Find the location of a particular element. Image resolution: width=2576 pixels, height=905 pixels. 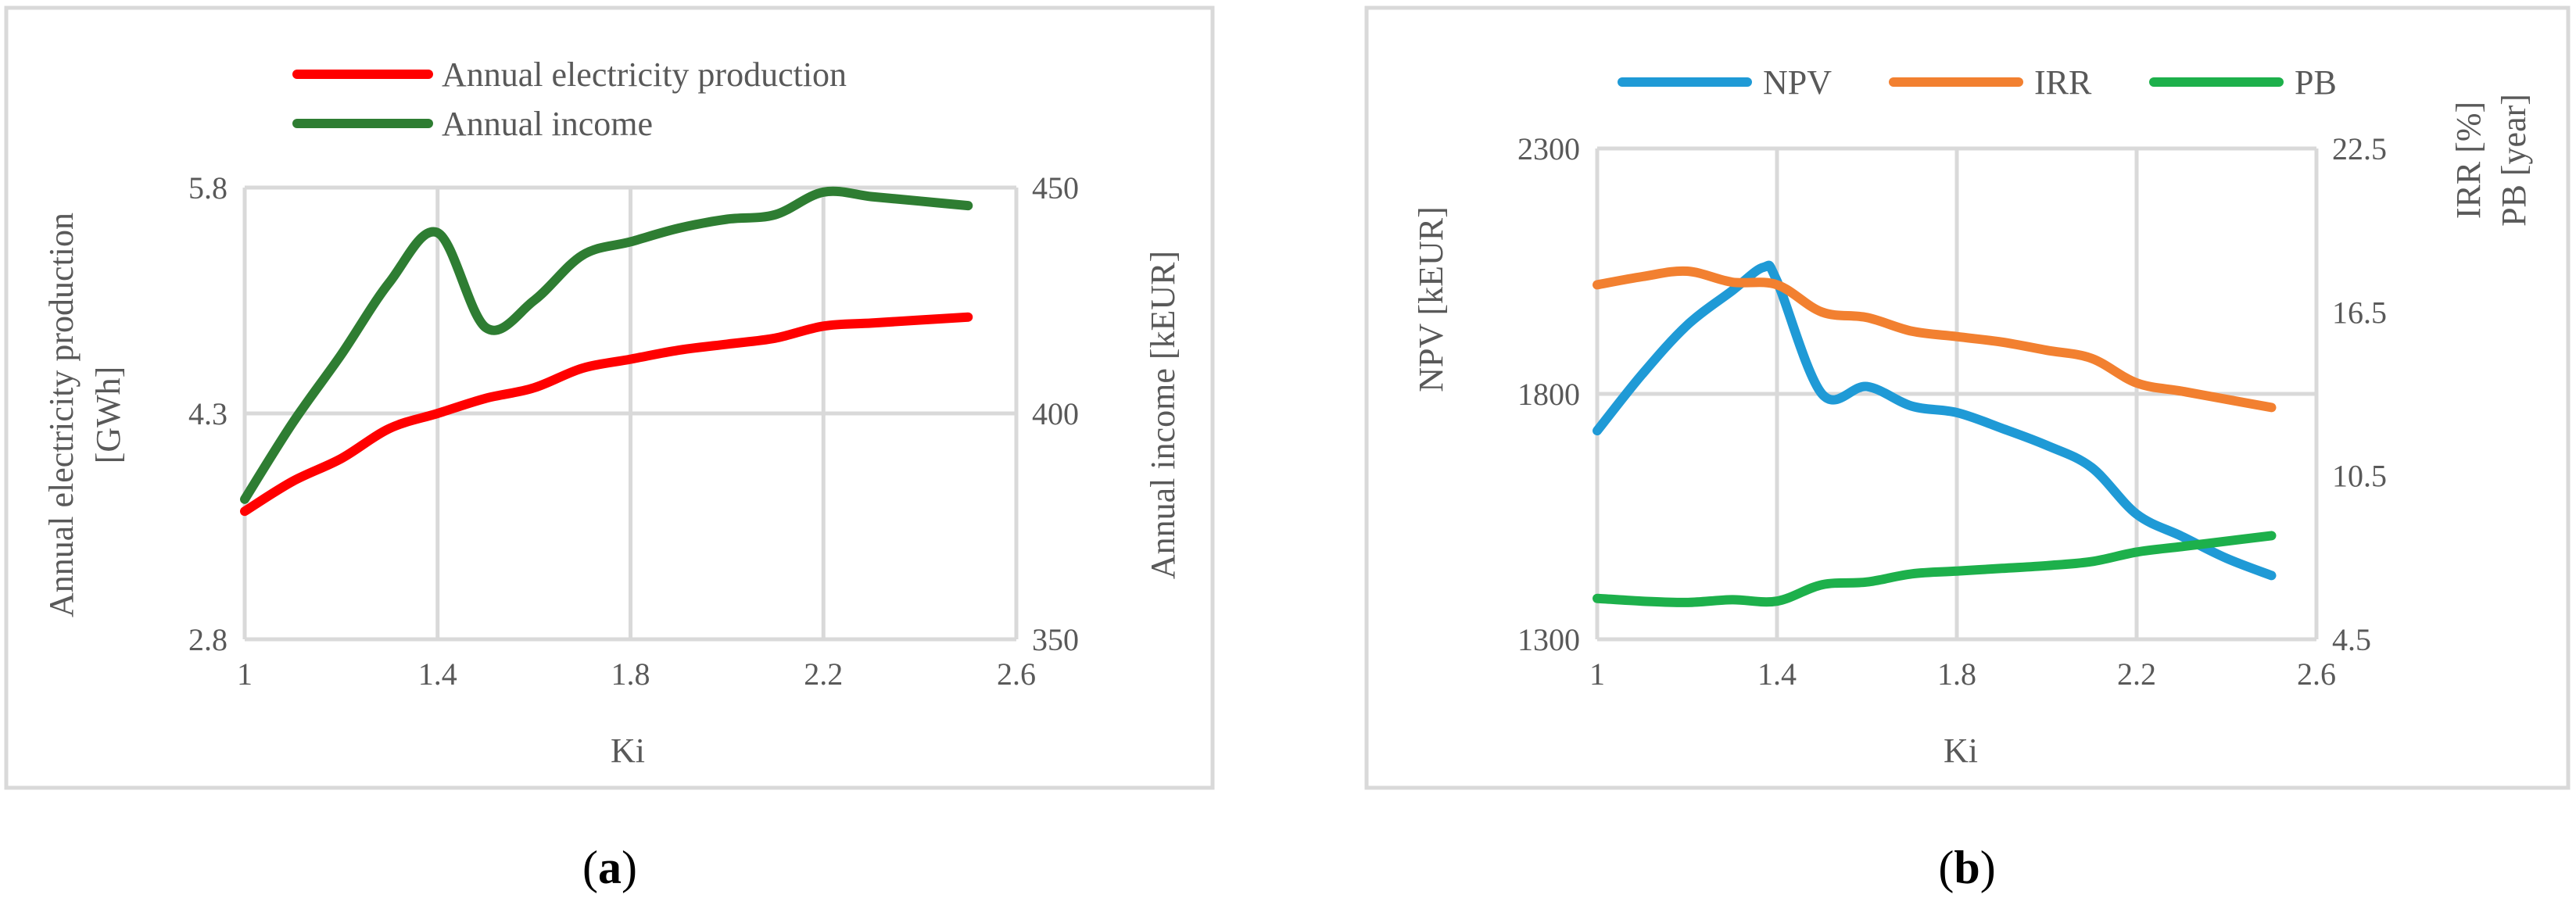

x-tick-label-a-1: 1.4 is located at coordinates (437, 674).